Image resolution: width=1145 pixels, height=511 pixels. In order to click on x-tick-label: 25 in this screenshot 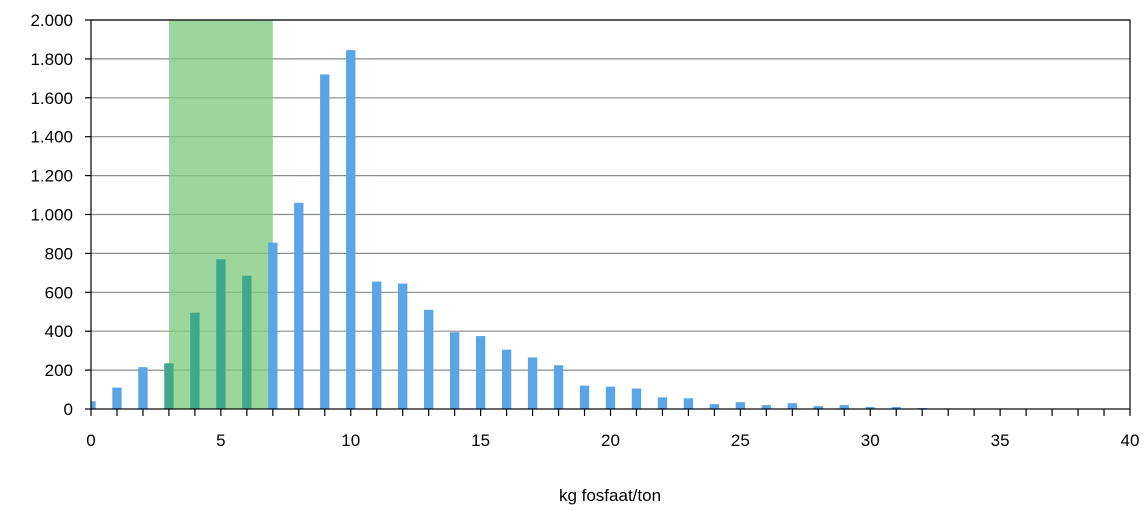, I will do `click(740, 440)`.